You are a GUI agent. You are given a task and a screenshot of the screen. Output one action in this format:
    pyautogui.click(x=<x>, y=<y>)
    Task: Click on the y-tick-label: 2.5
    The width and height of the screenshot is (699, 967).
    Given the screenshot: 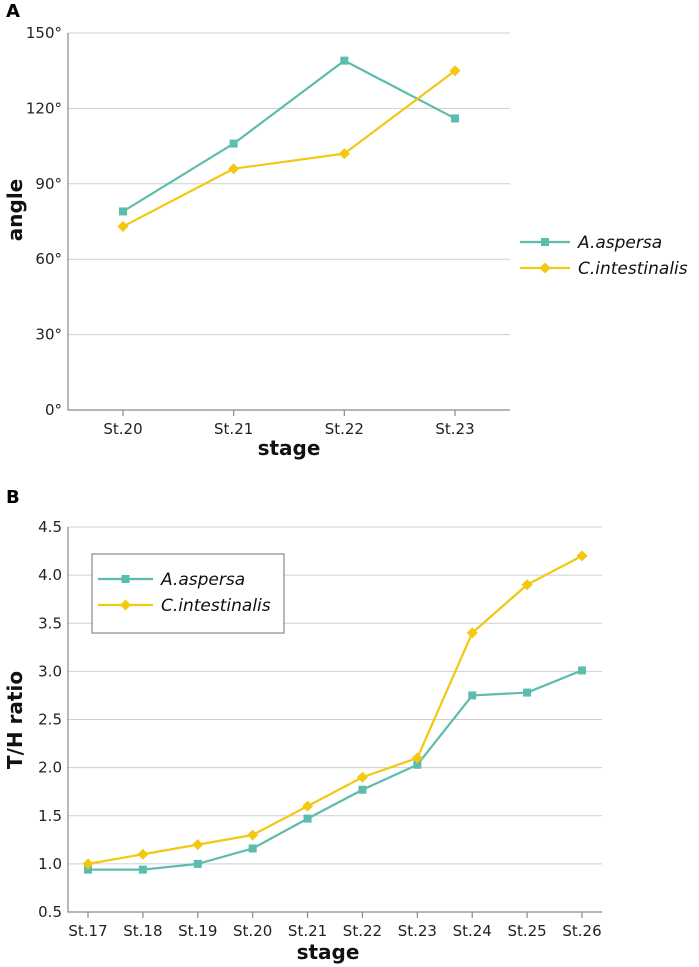 What is the action you would take?
    pyautogui.click(x=50, y=720)
    